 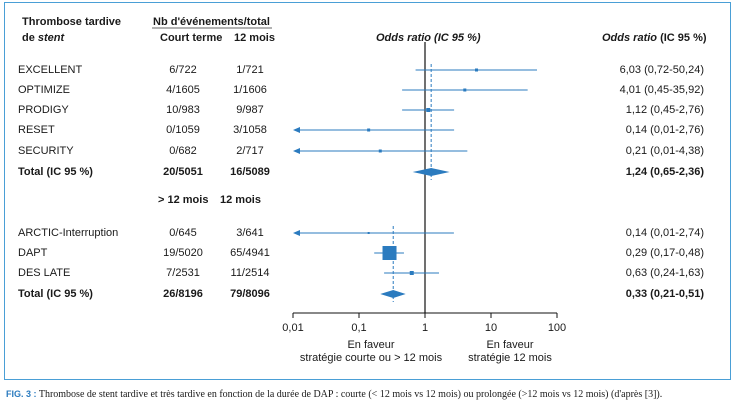 I want to click on row-or-ci: 0,29 (0,17-0,48), so click(x=664, y=253).